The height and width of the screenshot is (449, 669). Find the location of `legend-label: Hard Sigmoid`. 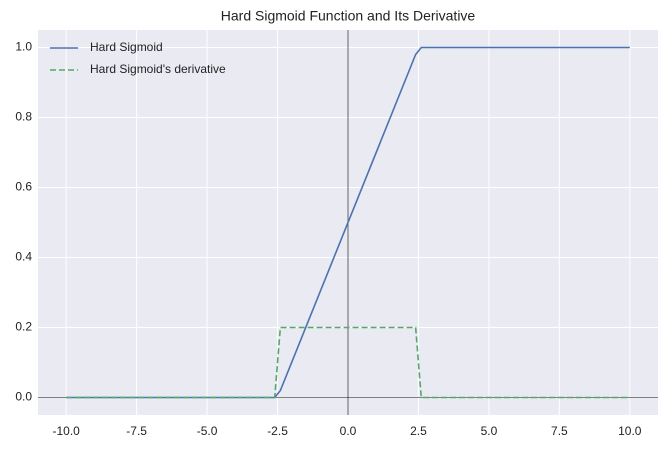

legend-label: Hard Sigmoid is located at coordinates (126, 47).